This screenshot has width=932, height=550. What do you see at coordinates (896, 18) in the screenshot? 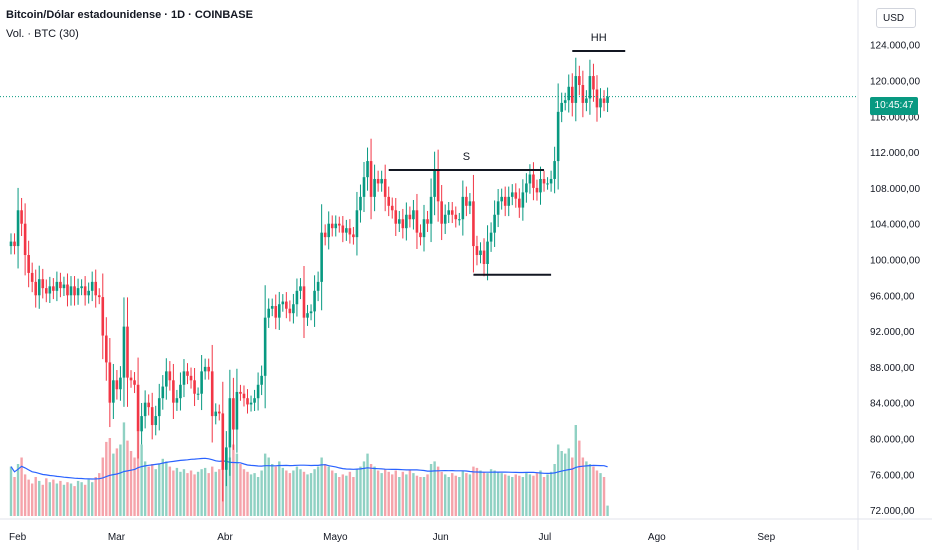
I see `currency-selector: USD` at bounding box center [896, 18].